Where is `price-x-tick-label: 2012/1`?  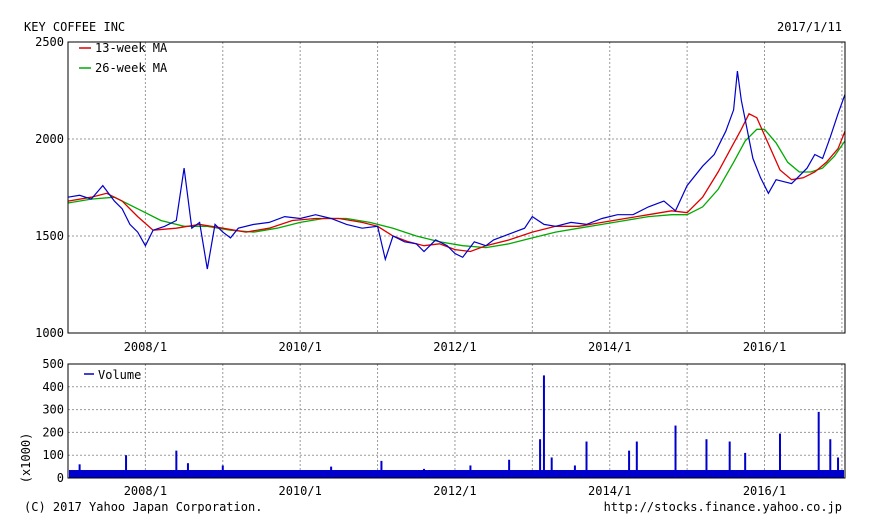
price-x-tick-label: 2012/1 is located at coordinates (454, 347).